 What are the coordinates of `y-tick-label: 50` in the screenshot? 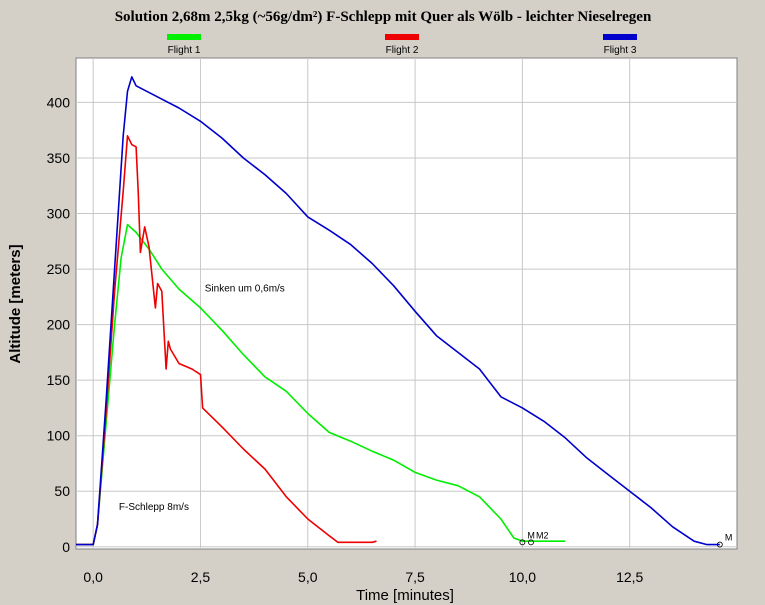 It's located at (62, 491).